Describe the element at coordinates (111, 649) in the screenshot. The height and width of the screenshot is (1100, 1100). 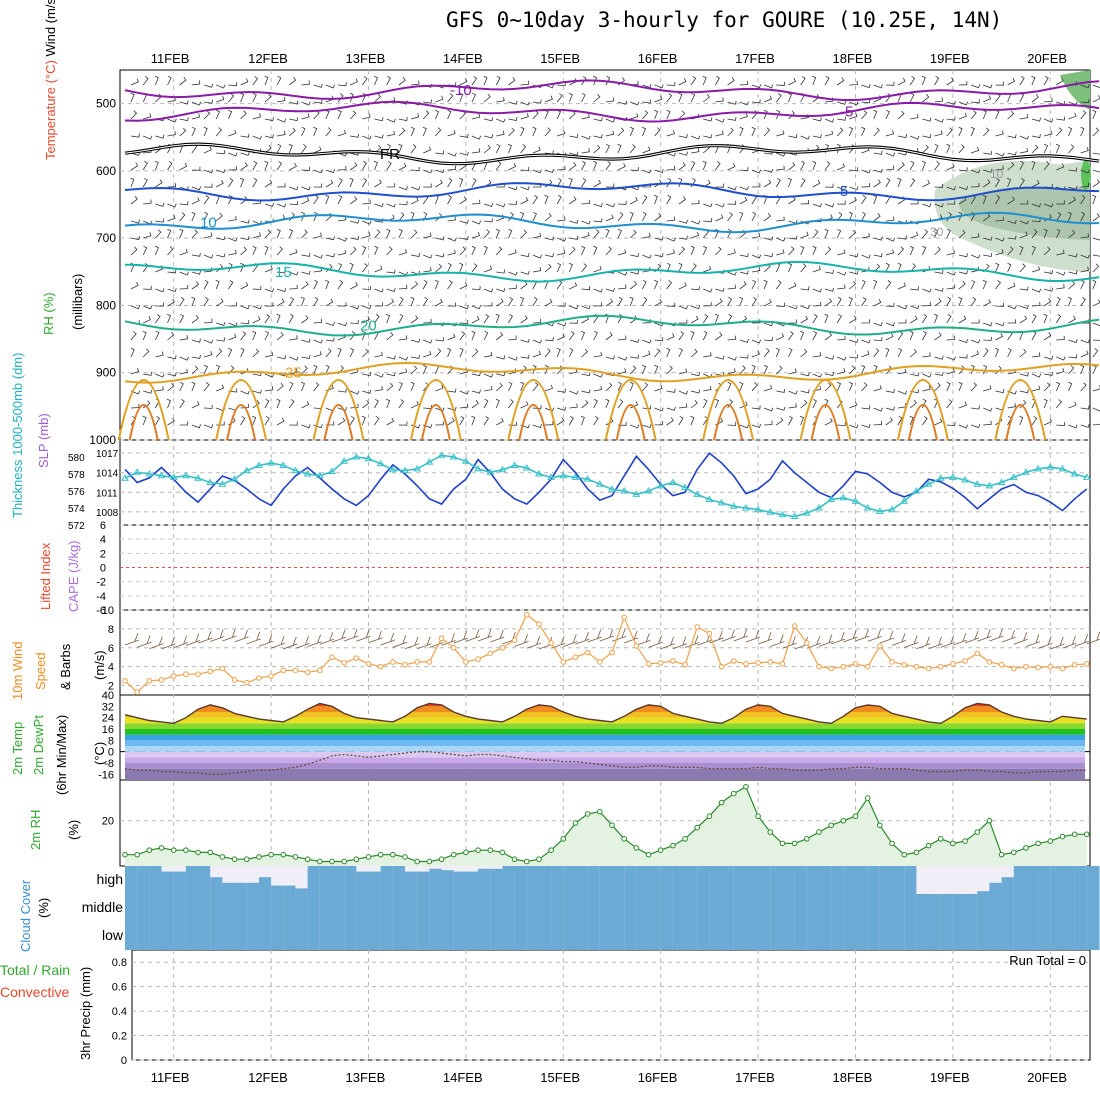
I see `wind-tick-label: 6` at that location.